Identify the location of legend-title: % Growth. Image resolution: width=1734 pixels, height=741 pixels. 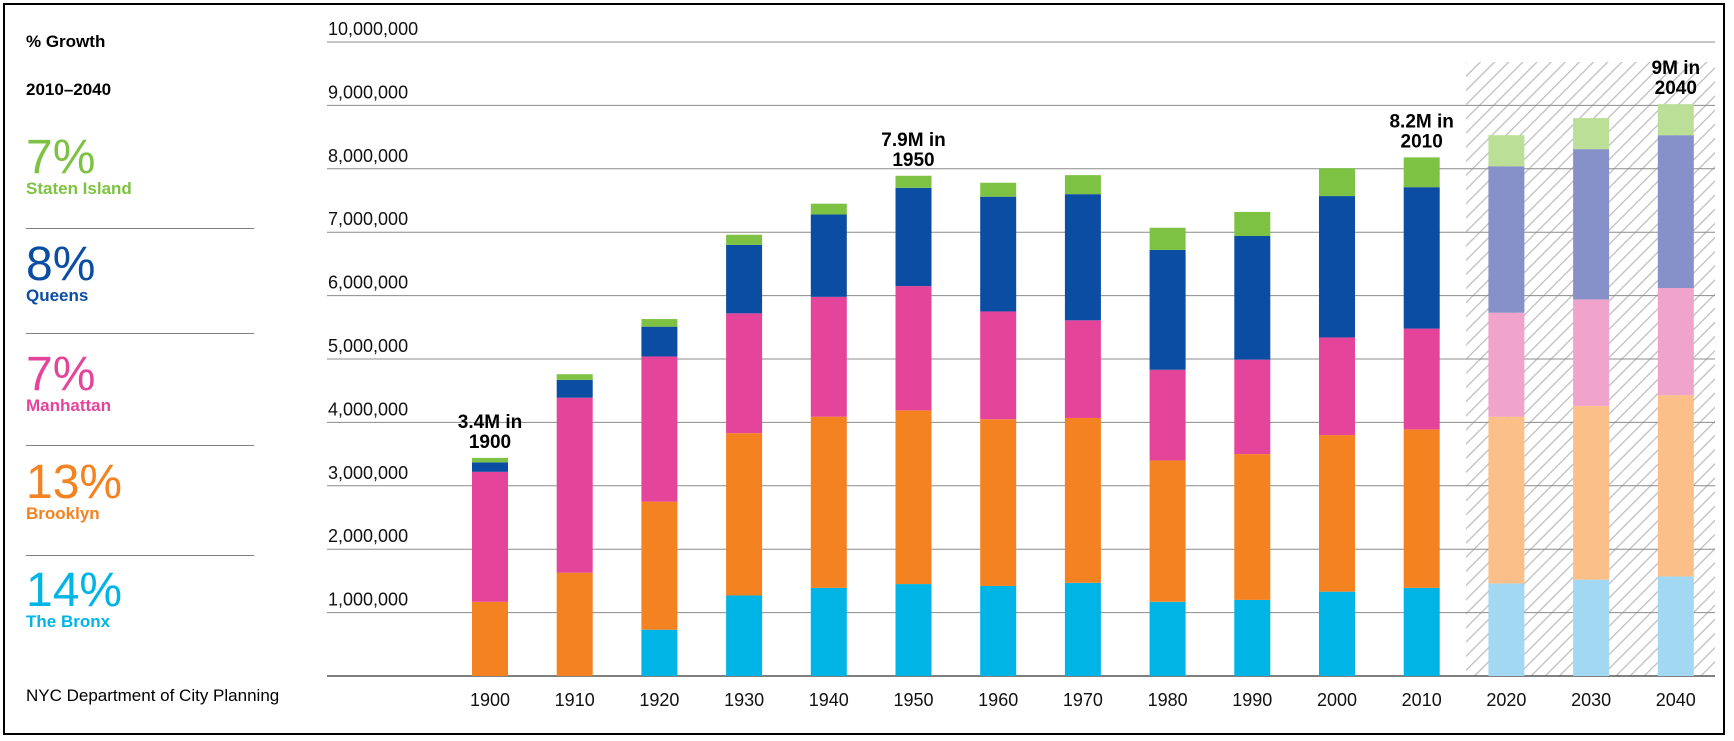
(66, 41).